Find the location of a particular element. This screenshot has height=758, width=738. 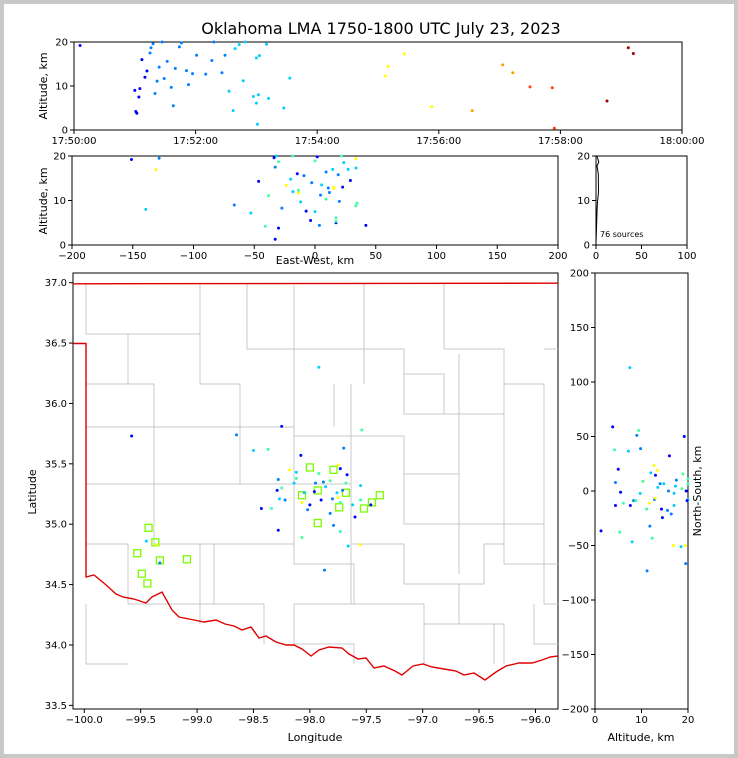

ns-y-tick-label: 150 is located at coordinates (579, 328).